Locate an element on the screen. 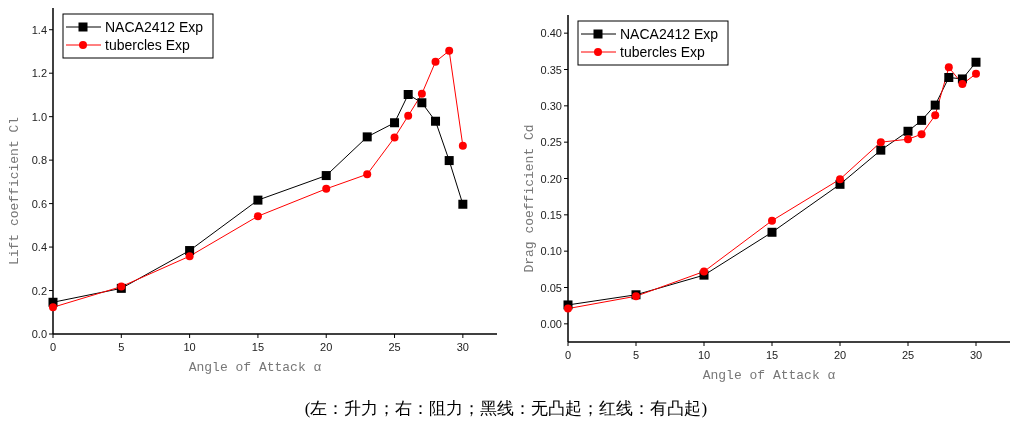  y-tick-label: 0.4 is located at coordinates (39, 247).